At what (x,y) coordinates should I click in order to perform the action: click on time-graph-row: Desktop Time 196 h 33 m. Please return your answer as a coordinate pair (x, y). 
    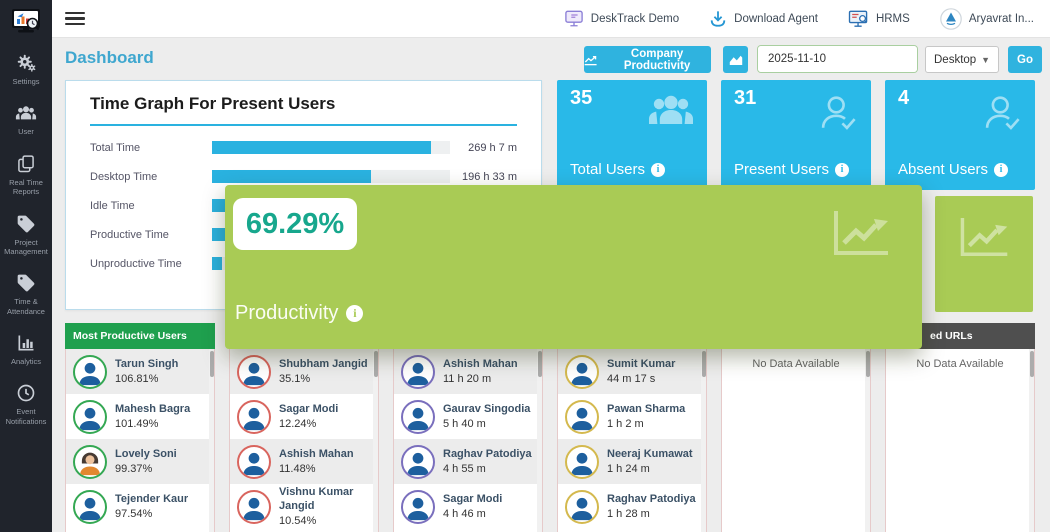
    Looking at the image, I should click on (303, 176).